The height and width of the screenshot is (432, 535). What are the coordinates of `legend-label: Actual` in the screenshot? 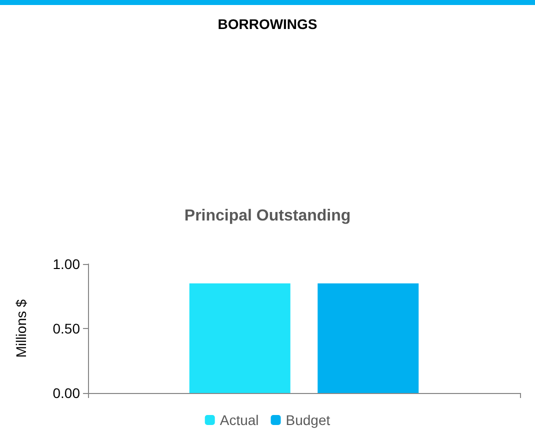 It's located at (239, 420).